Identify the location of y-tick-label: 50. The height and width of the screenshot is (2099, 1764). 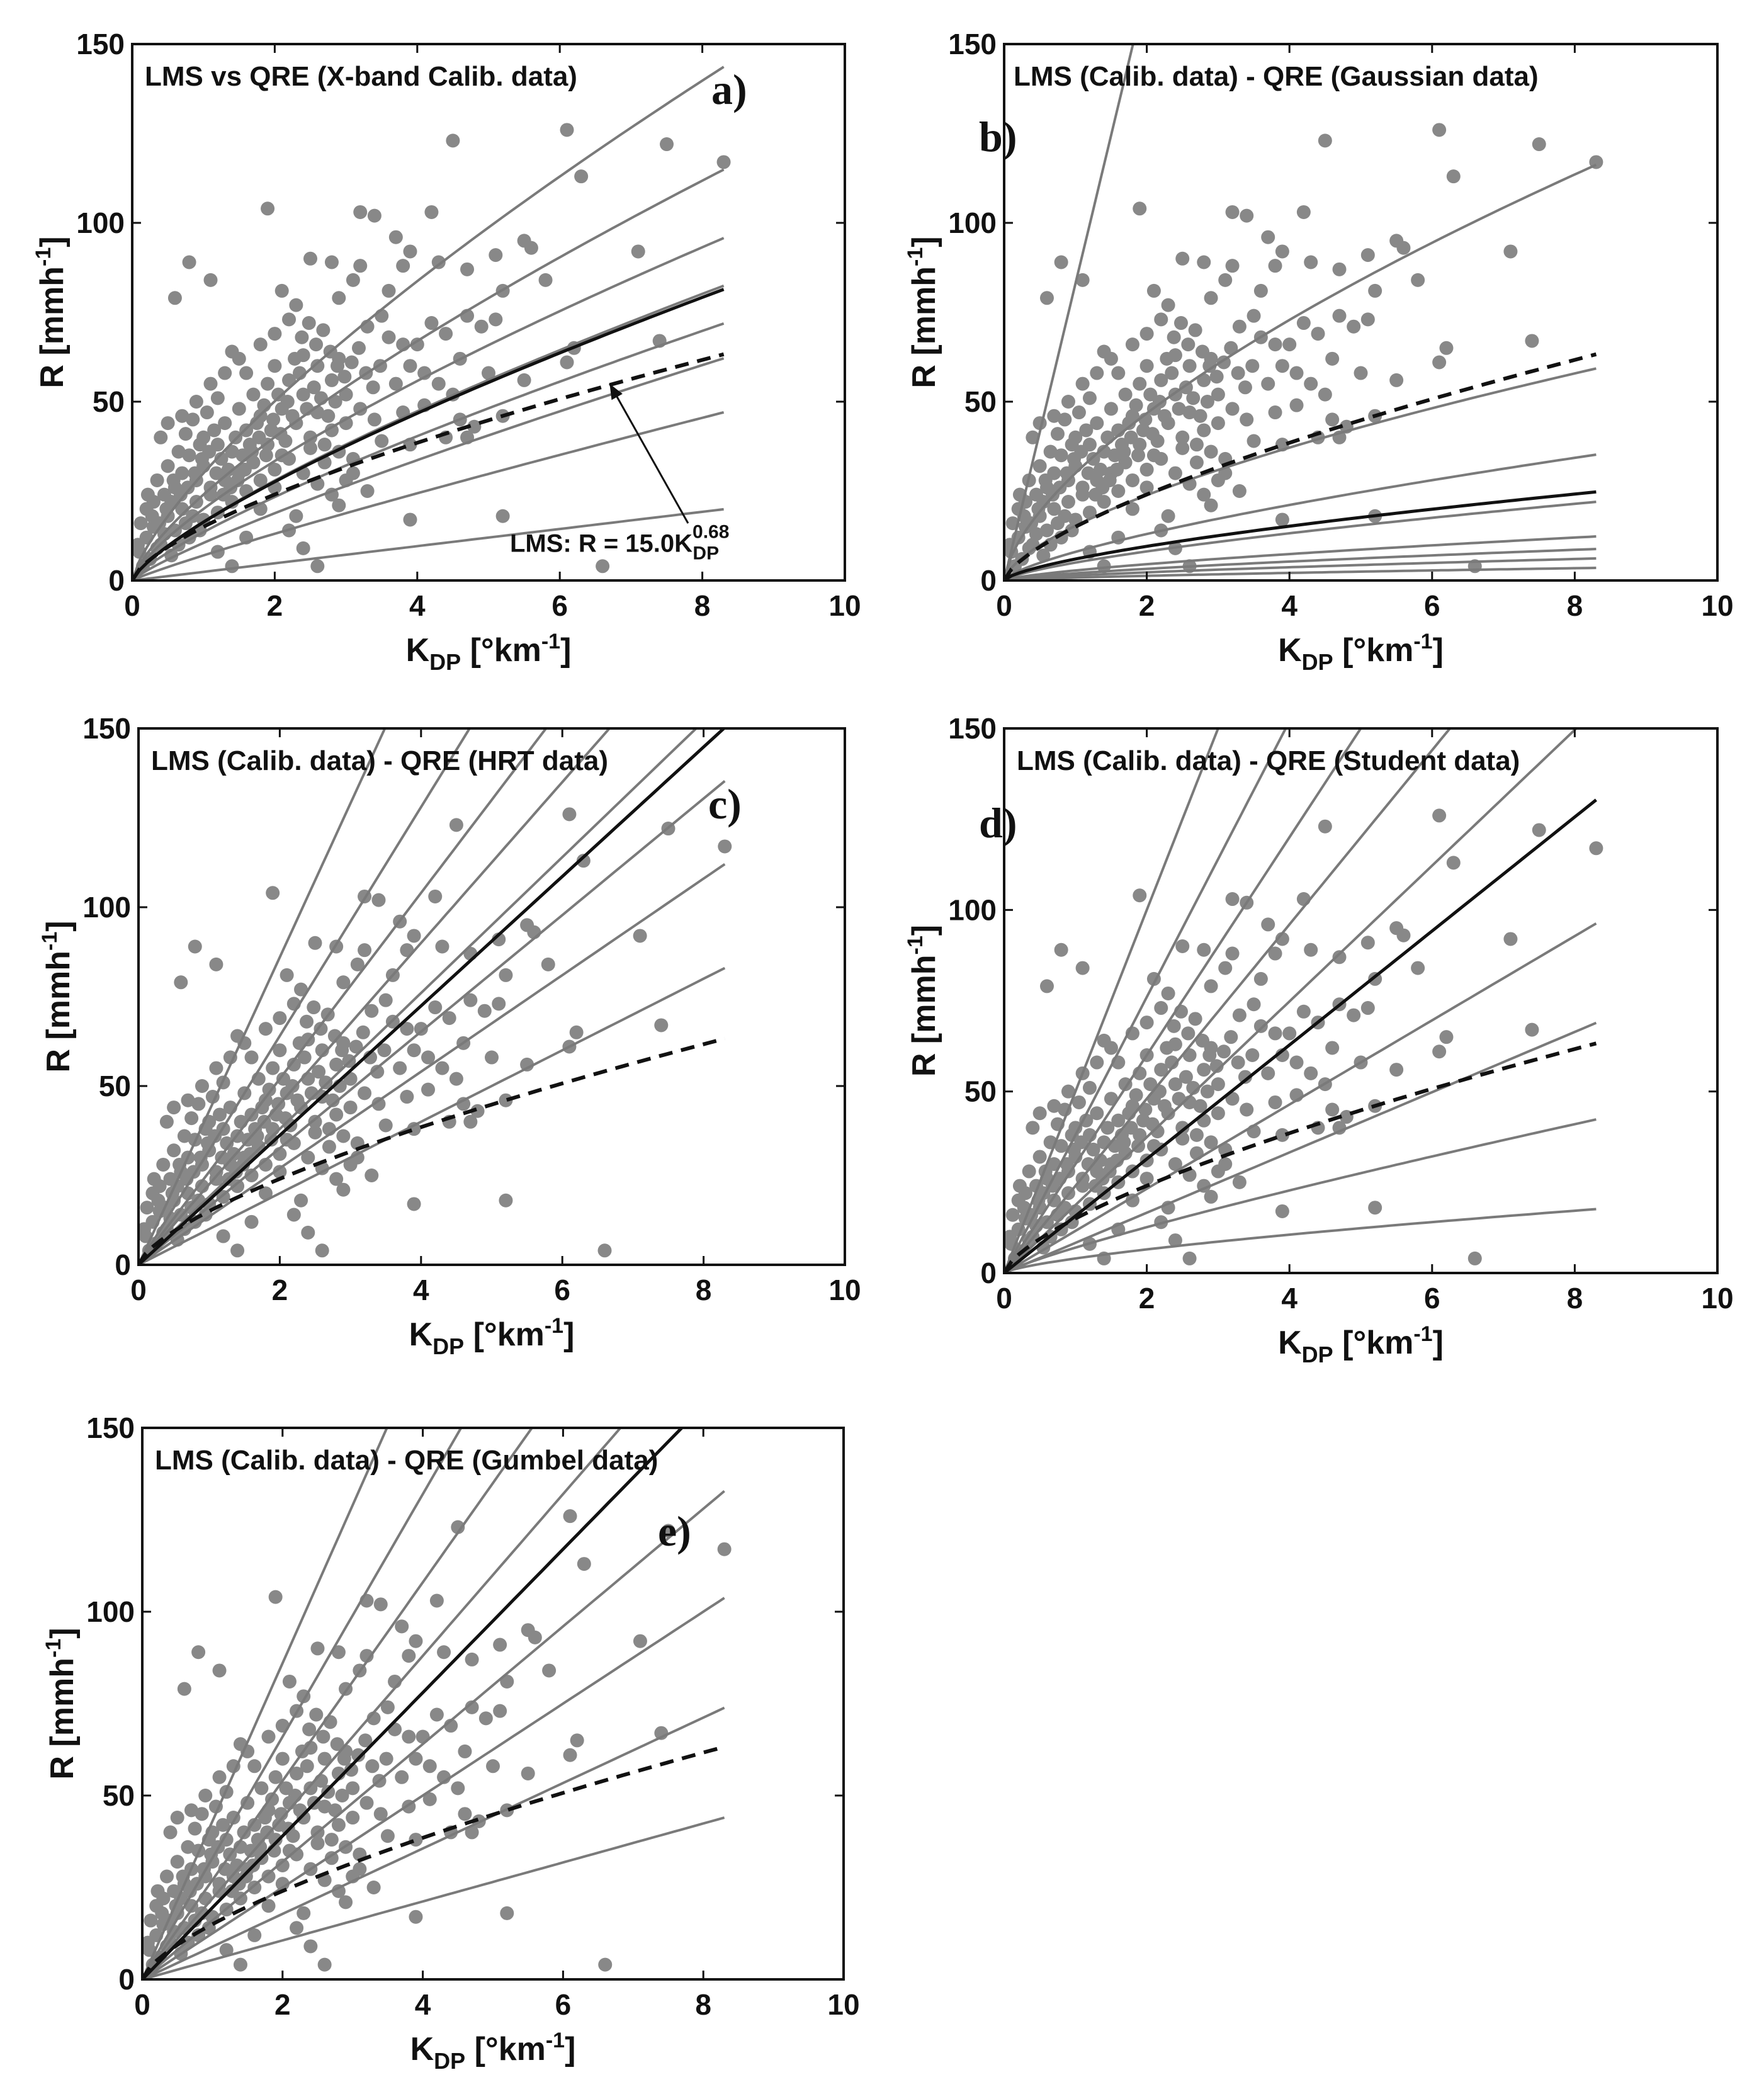
(109, 401).